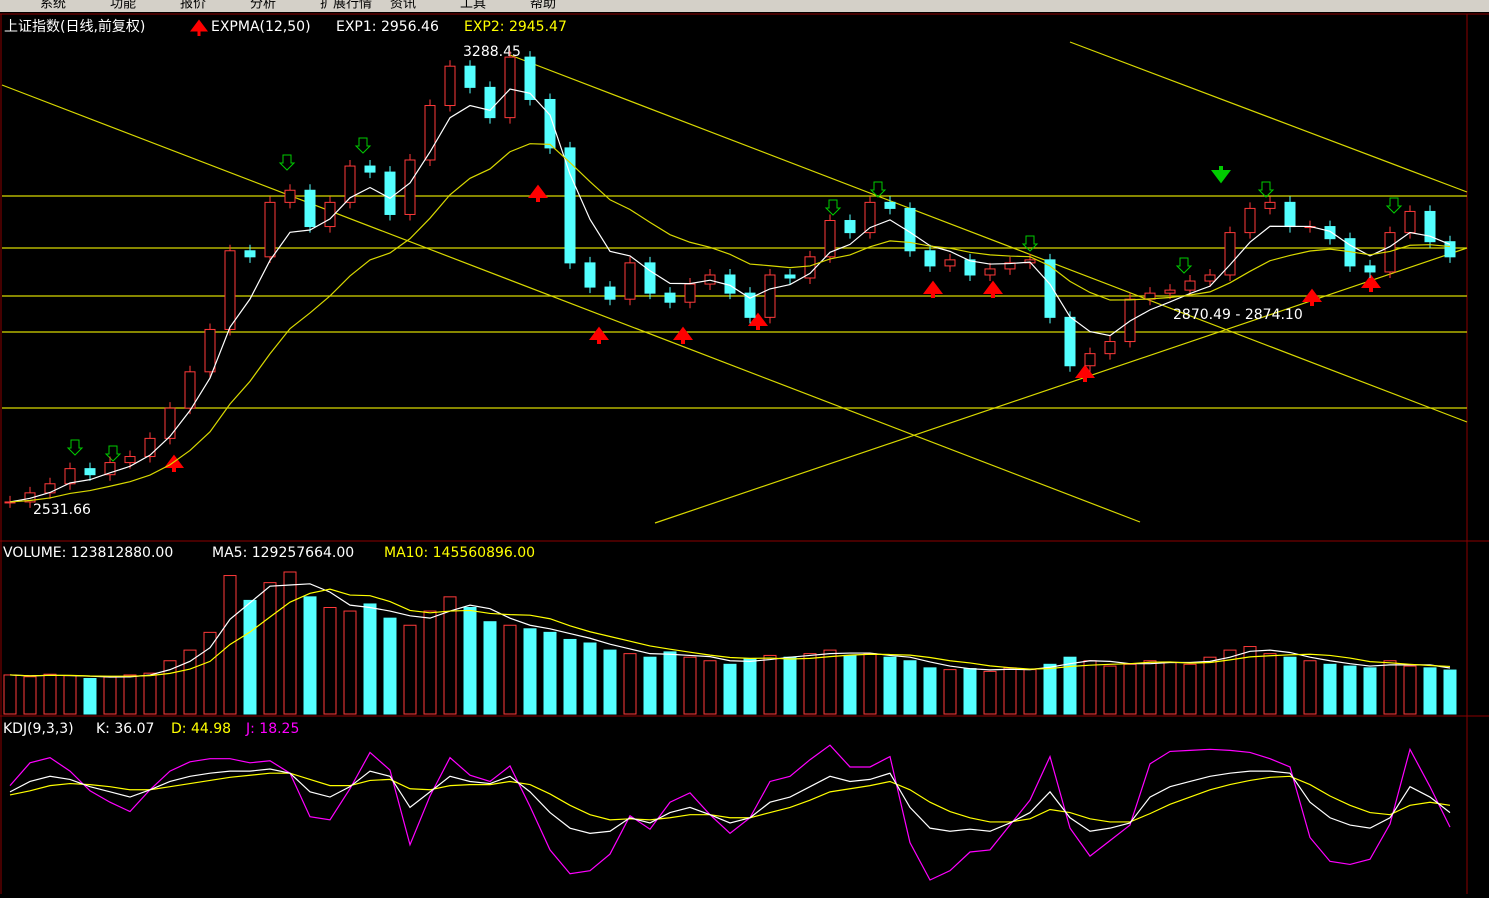 This screenshot has width=1489, height=898. I want to click on menu-item: 工具, so click(473, 6).